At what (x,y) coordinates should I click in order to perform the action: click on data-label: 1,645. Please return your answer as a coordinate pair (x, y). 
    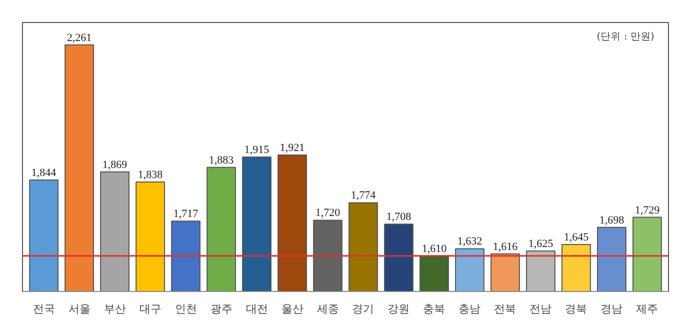
    Looking at the image, I should click on (577, 238).